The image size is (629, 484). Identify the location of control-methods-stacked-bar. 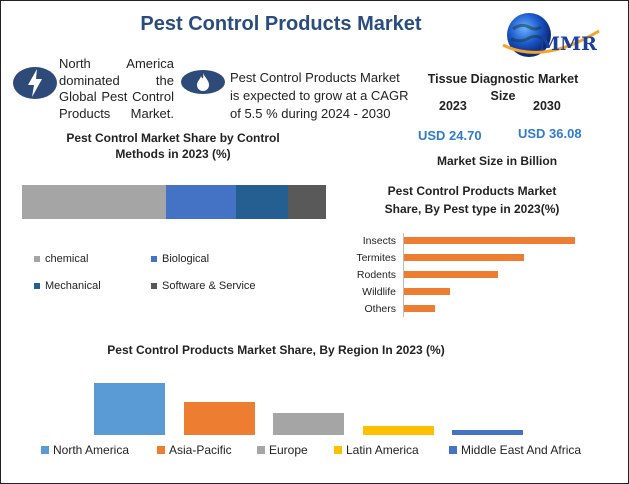
(174, 202).